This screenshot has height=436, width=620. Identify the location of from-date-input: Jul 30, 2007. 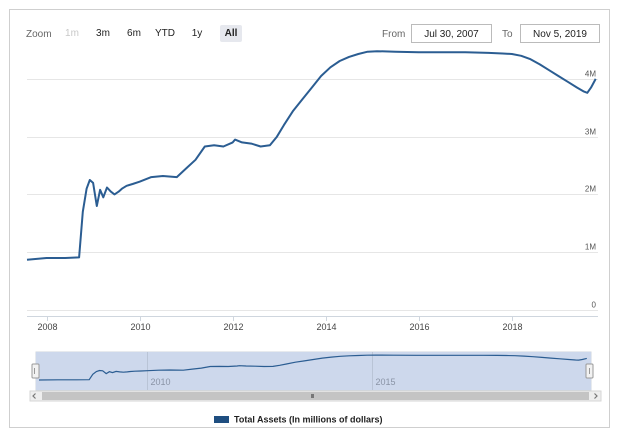
(451, 33).